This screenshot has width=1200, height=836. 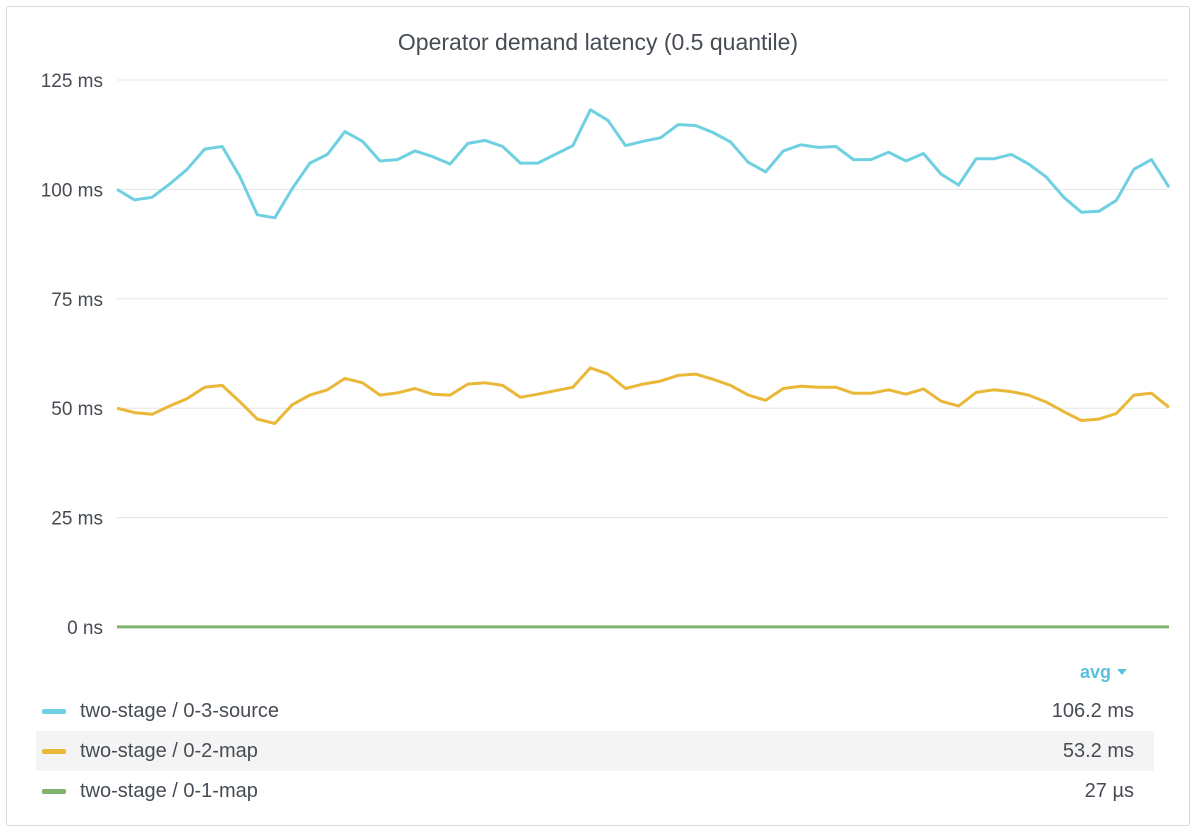 I want to click on series-line-two-stage-0-3-source, so click(x=643, y=164).